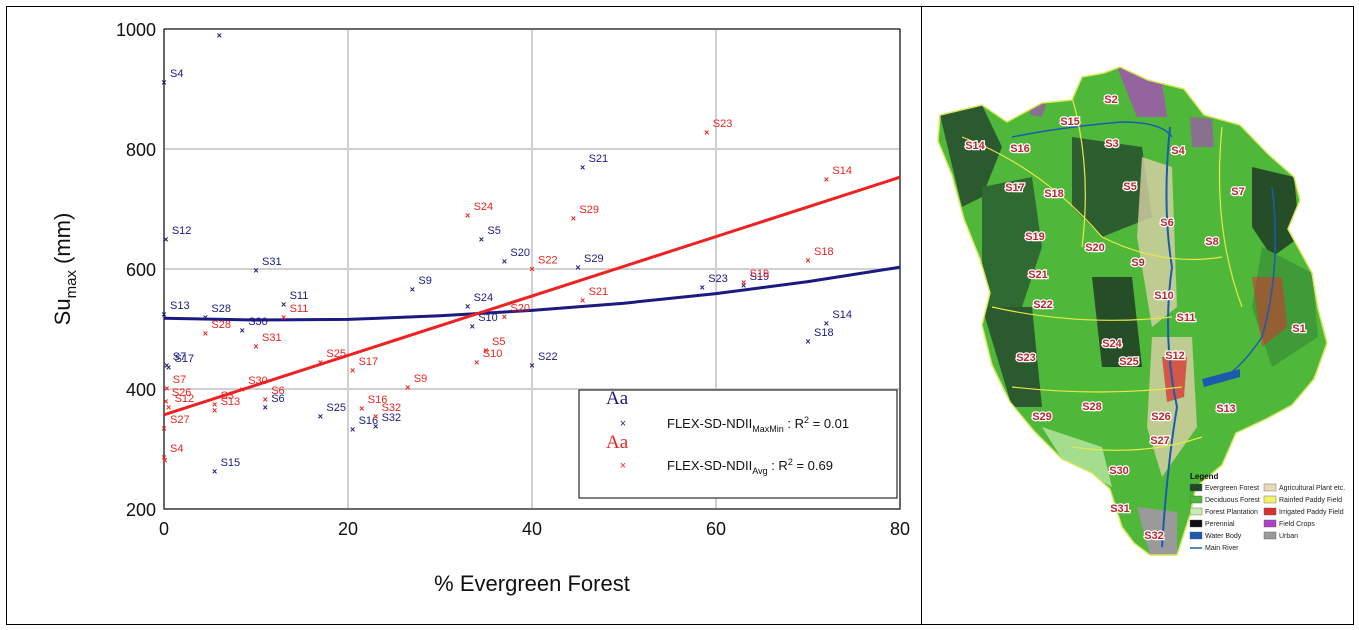  What do you see at coordinates (718, 279) in the screenshot?
I see `point-label-maxmin: S23` at bounding box center [718, 279].